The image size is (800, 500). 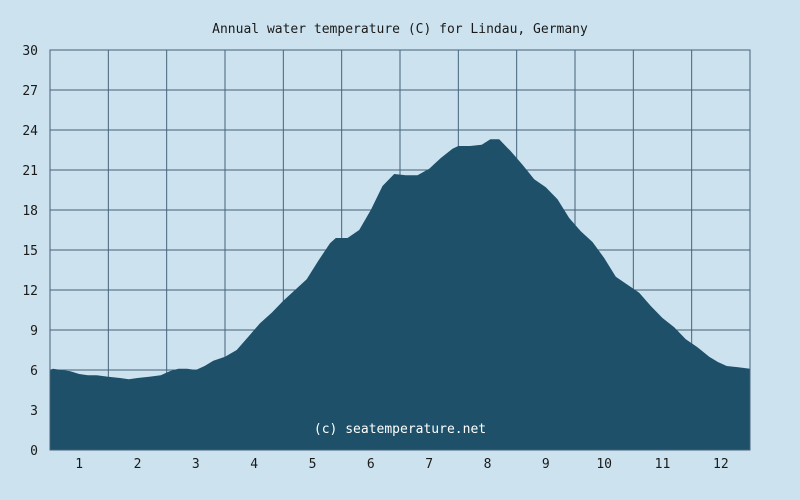 I want to click on x-tick-label: 11, so click(x=663, y=464).